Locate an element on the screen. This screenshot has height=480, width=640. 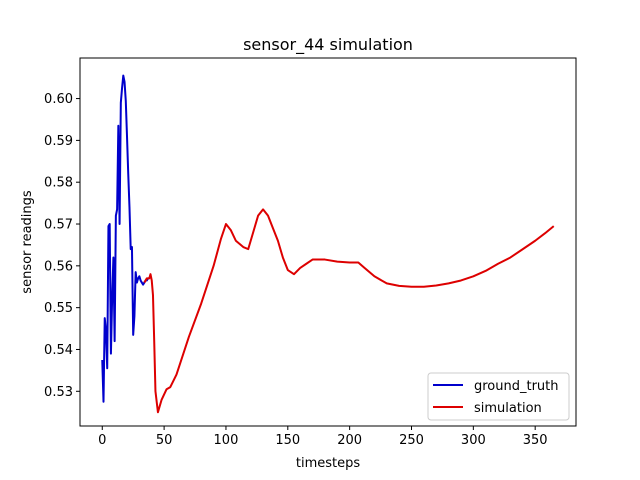
y-tick-label: 0.58 is located at coordinates (58, 183).